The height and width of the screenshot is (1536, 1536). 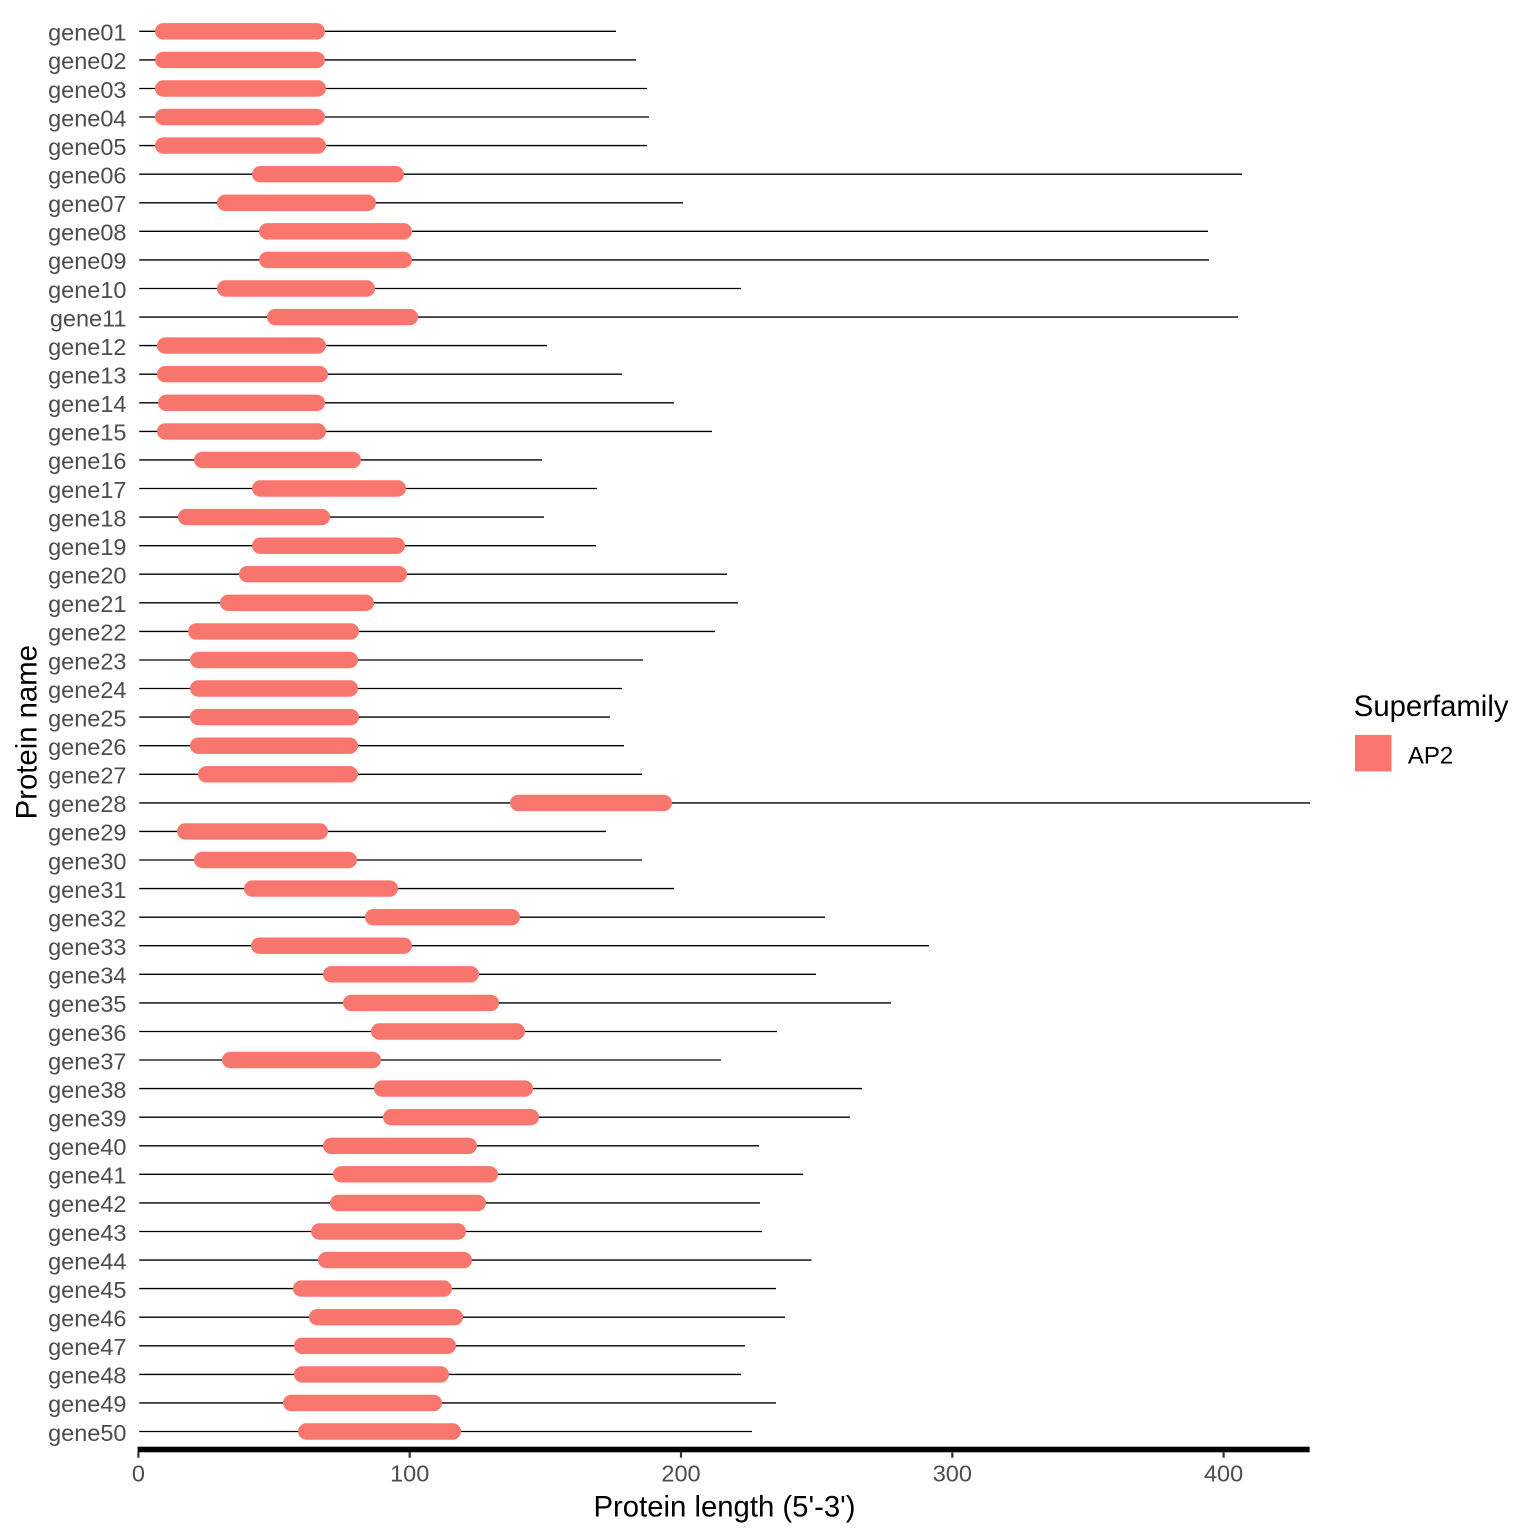 What do you see at coordinates (87, 1261) in the screenshot?
I see `svg-text: gene44` at bounding box center [87, 1261].